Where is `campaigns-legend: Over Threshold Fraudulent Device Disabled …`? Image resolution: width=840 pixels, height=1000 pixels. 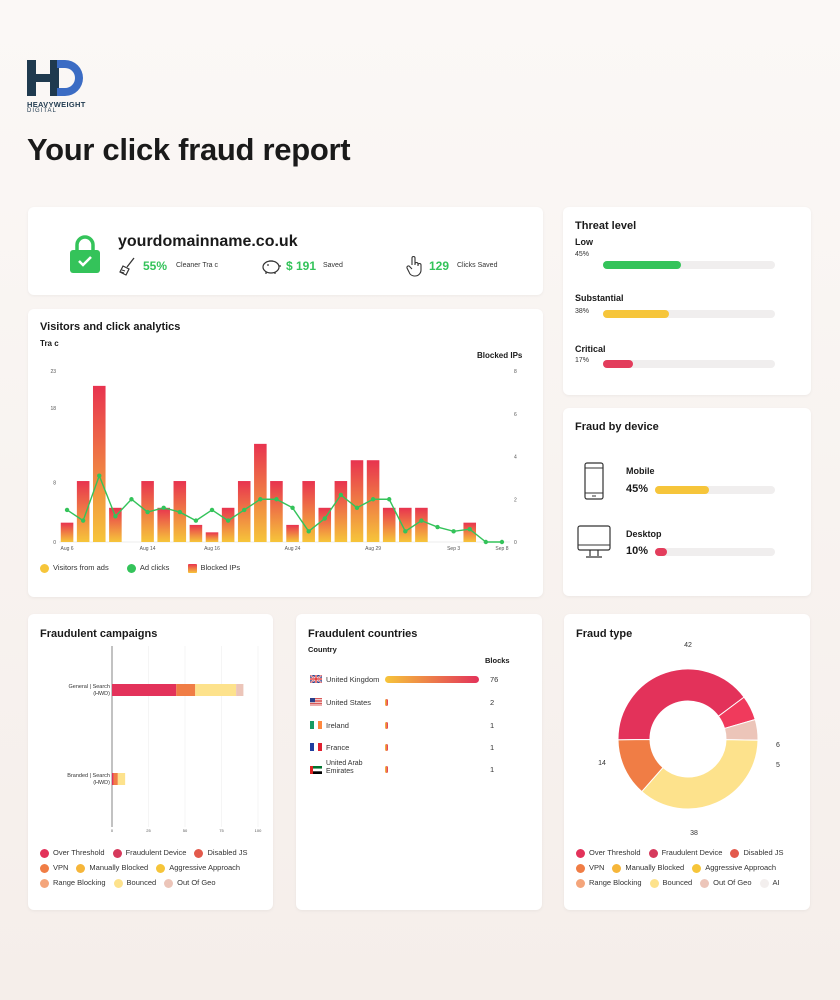 campaigns-legend: Over Threshold Fraudulent Device Disabled … is located at coordinates (147, 867).